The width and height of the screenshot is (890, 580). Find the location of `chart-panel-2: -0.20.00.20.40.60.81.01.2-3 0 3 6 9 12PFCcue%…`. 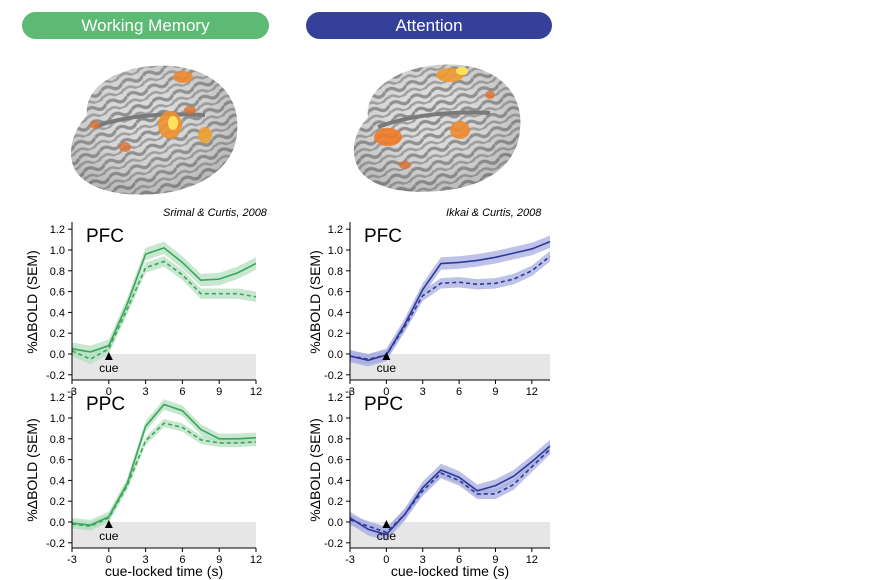

chart-panel-2: -0.20.00.20.40.60.81.01.2-3 0 3 6 9 12PFCcue%… is located at coordinates (429, 310).